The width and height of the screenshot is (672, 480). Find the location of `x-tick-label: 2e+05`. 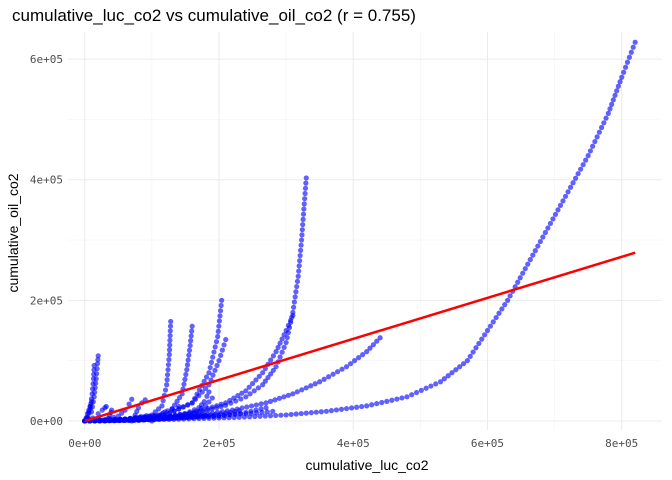

x-tick-label: 2e+05 is located at coordinates (218, 443).